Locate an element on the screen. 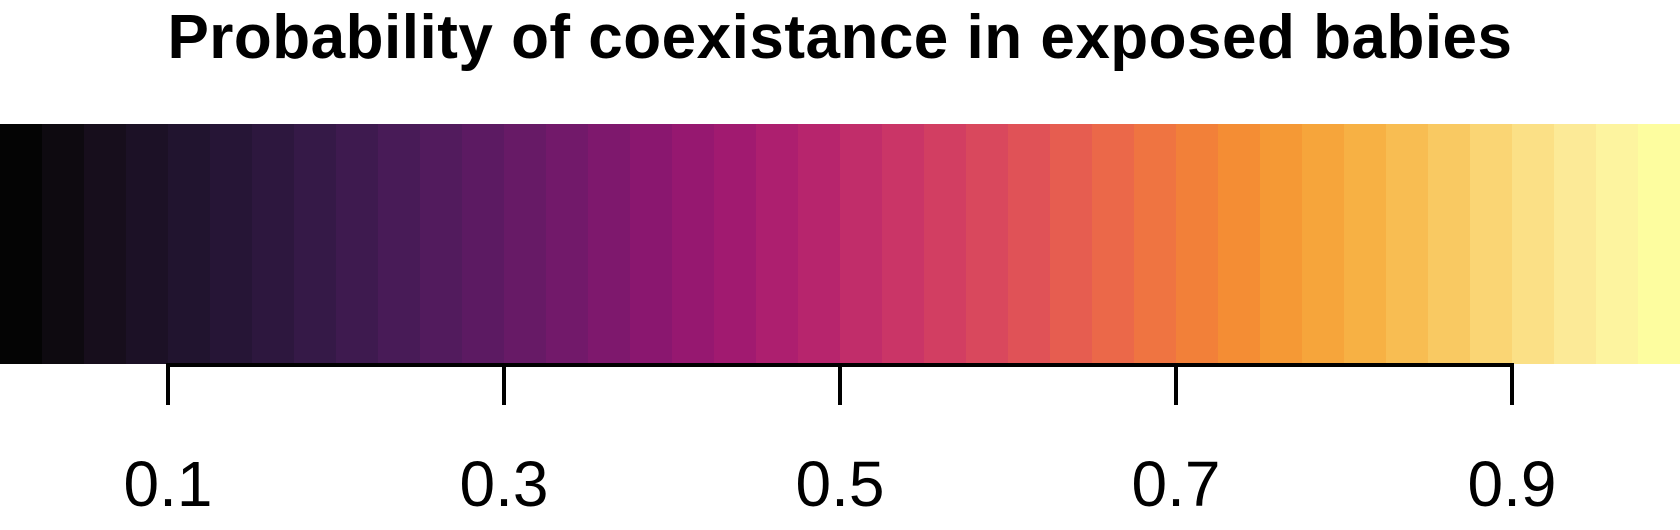 This screenshot has width=1680, height=530. tick-label: 0.9 is located at coordinates (1512, 484).